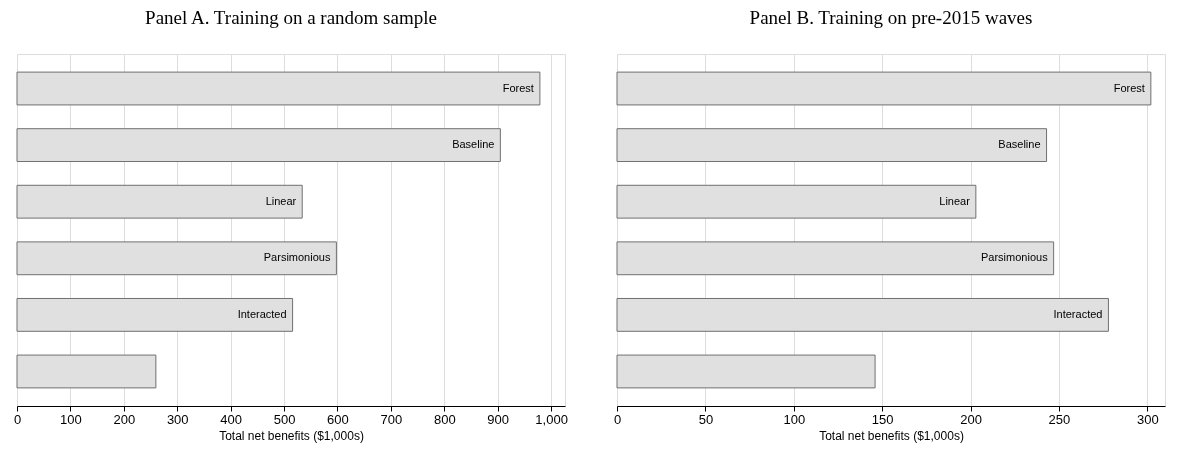 The image size is (1180, 469). I want to click on category-label: Baseline, so click(473, 144).